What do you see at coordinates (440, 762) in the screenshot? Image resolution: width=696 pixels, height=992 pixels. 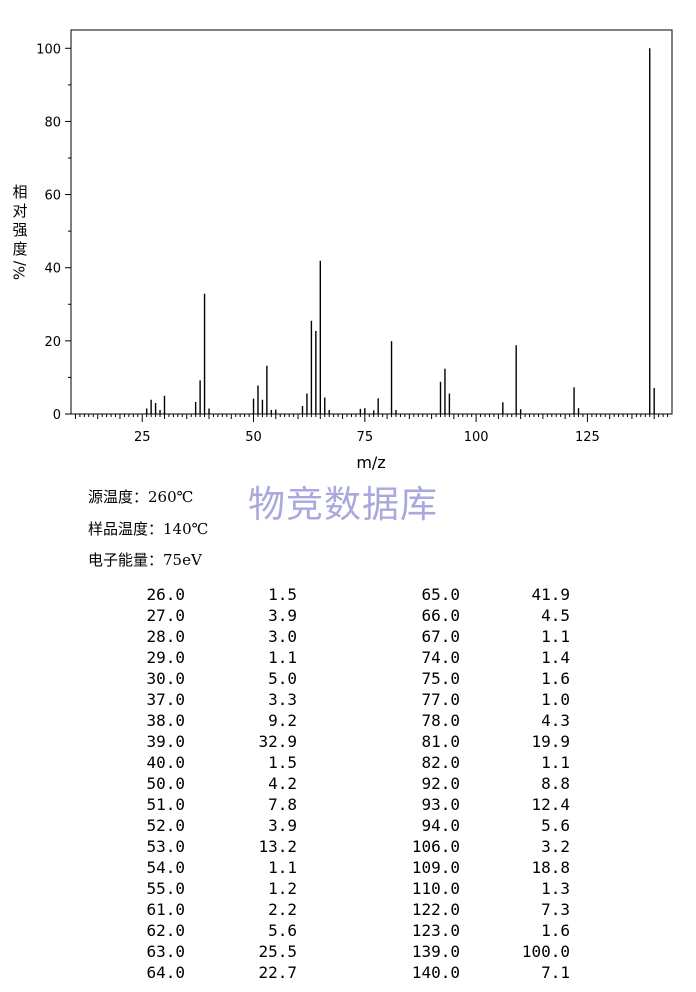 I see `peak-mz: 82.0` at bounding box center [440, 762].